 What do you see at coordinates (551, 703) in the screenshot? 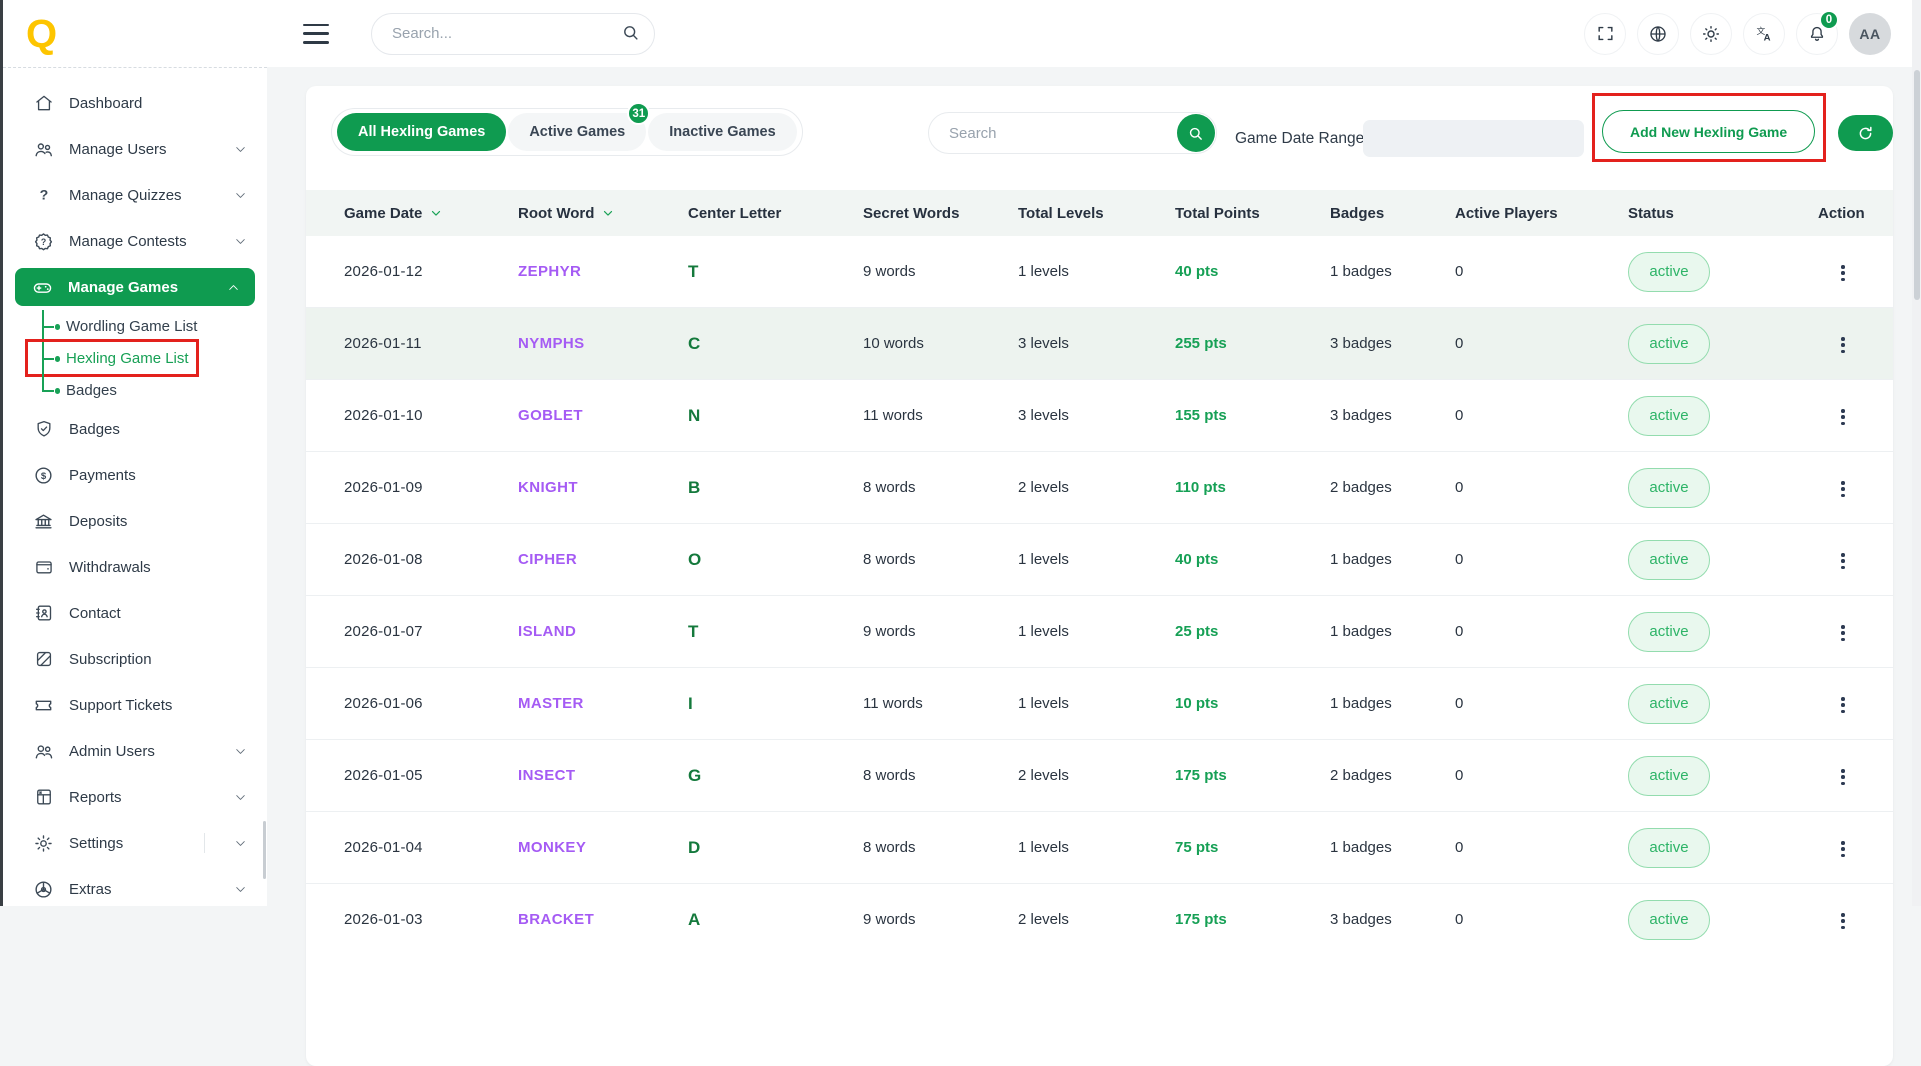
I see `root-word-link: MASTER` at bounding box center [551, 703].